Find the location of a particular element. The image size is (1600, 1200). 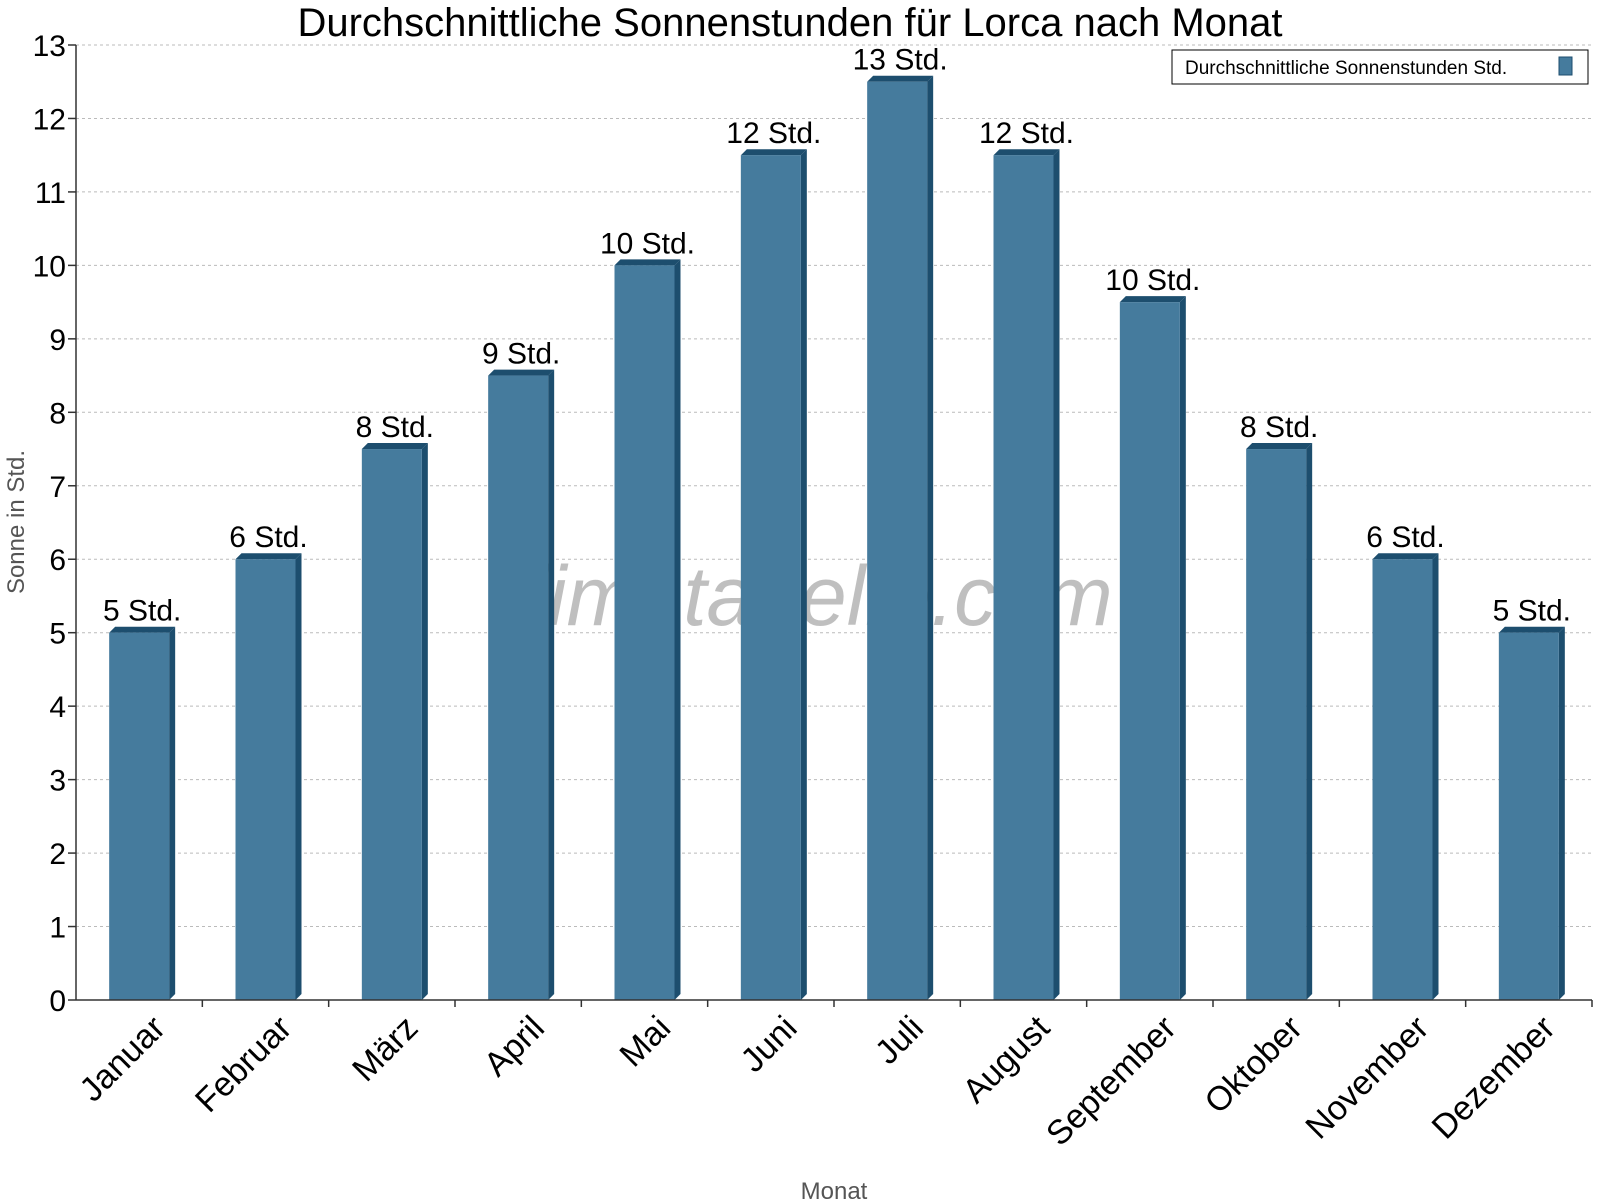

y-tick-label: 6 is located at coordinates (57, 560).